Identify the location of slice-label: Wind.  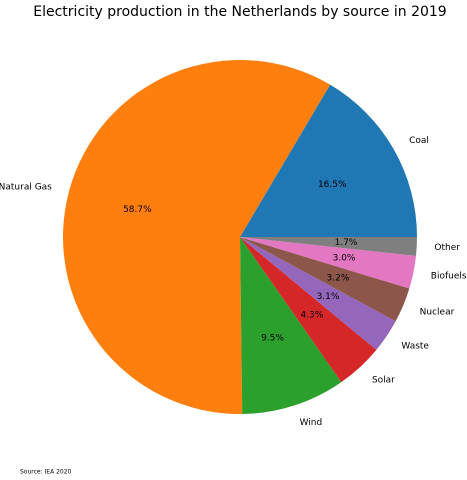
(311, 423).